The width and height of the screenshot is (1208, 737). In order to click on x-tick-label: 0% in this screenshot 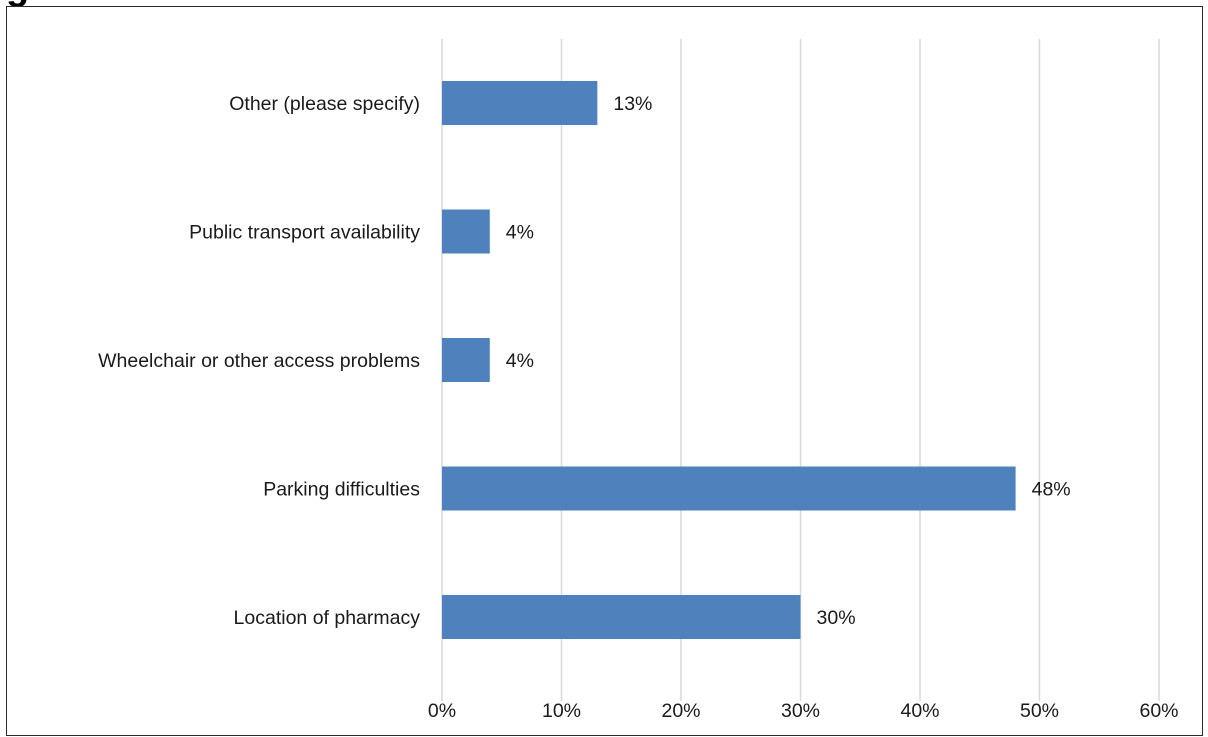, I will do `click(442, 711)`.